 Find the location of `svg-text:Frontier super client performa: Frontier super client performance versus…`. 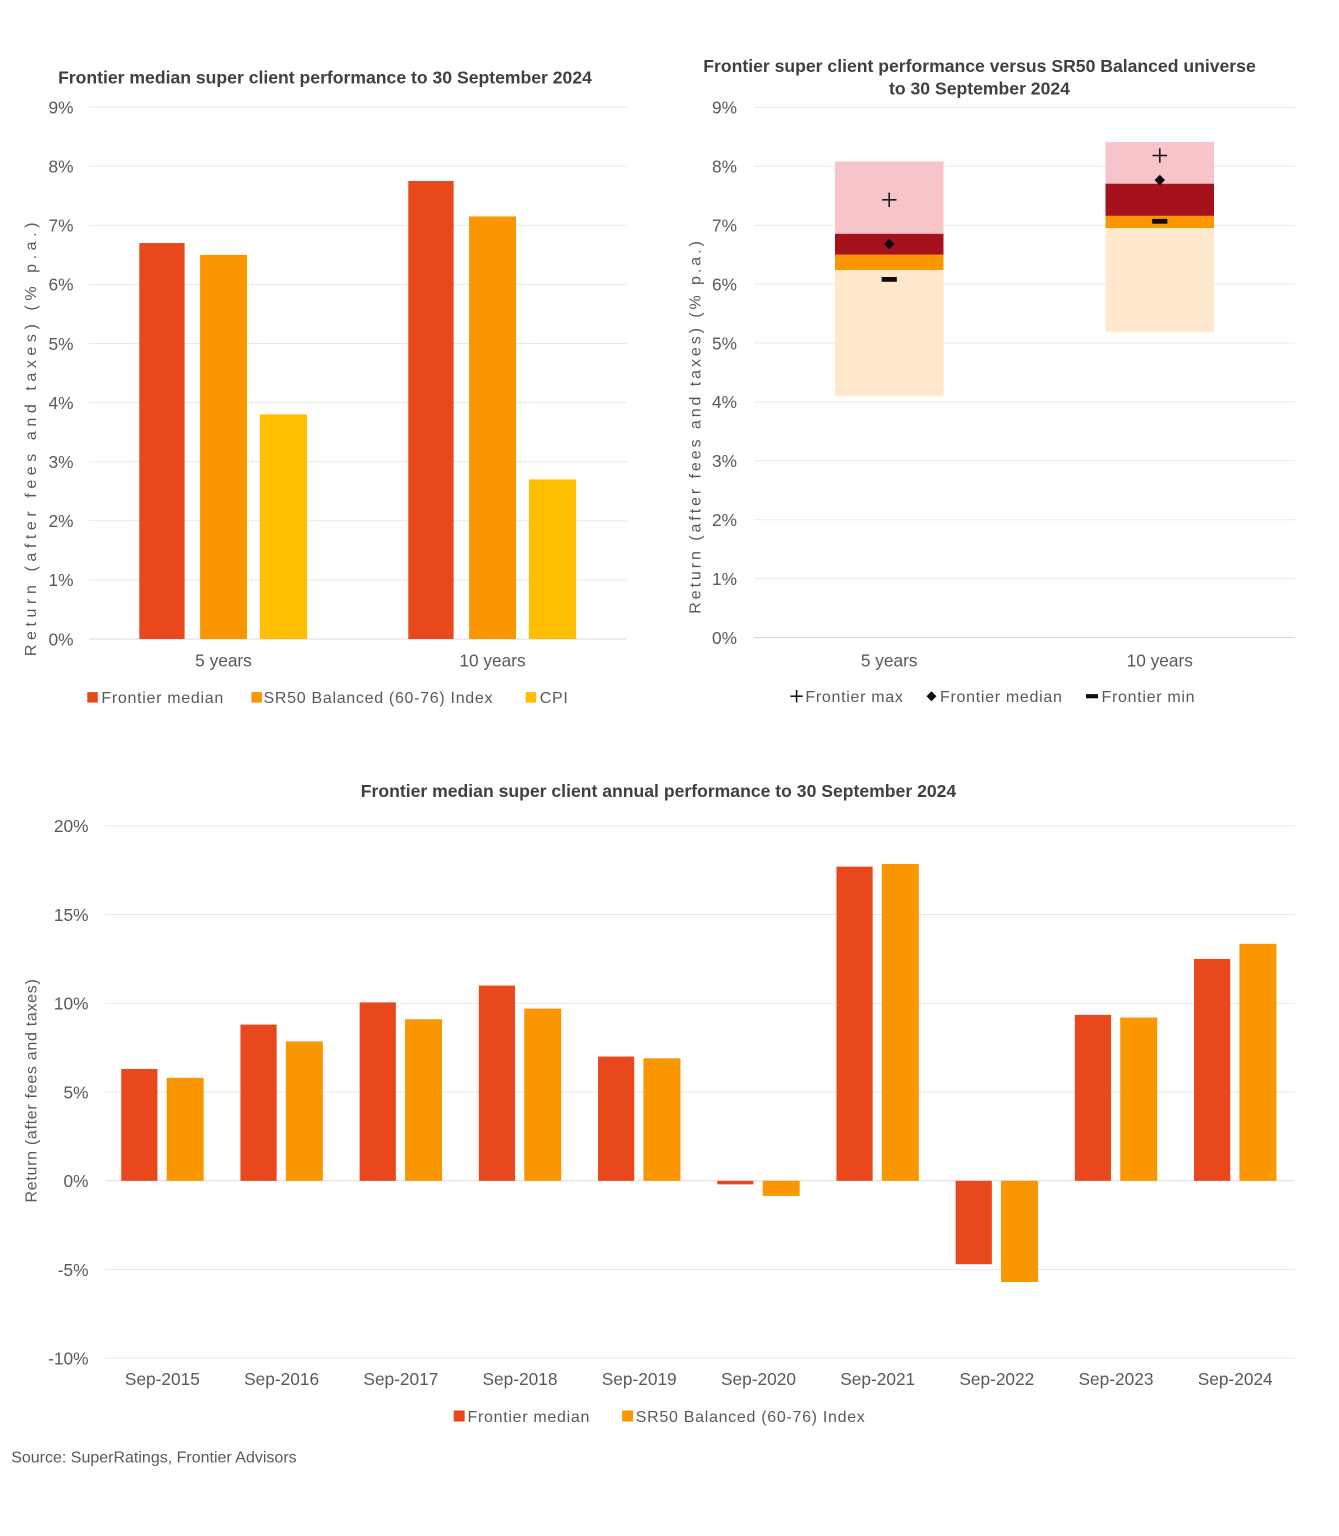

svg-text:Frontier super client performa: Frontier super client performance versus… is located at coordinates (979, 66).